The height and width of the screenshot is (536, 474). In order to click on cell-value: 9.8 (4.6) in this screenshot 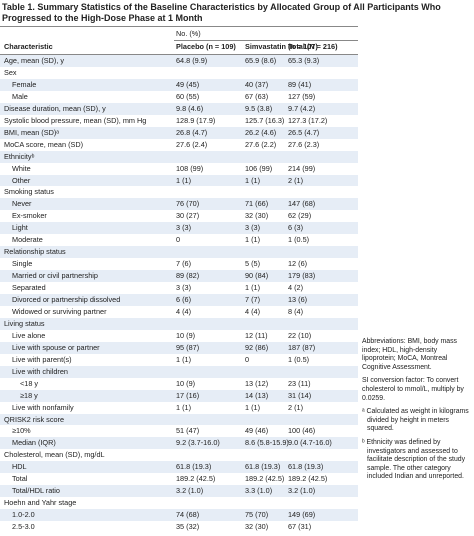, I will do `click(190, 108)`.